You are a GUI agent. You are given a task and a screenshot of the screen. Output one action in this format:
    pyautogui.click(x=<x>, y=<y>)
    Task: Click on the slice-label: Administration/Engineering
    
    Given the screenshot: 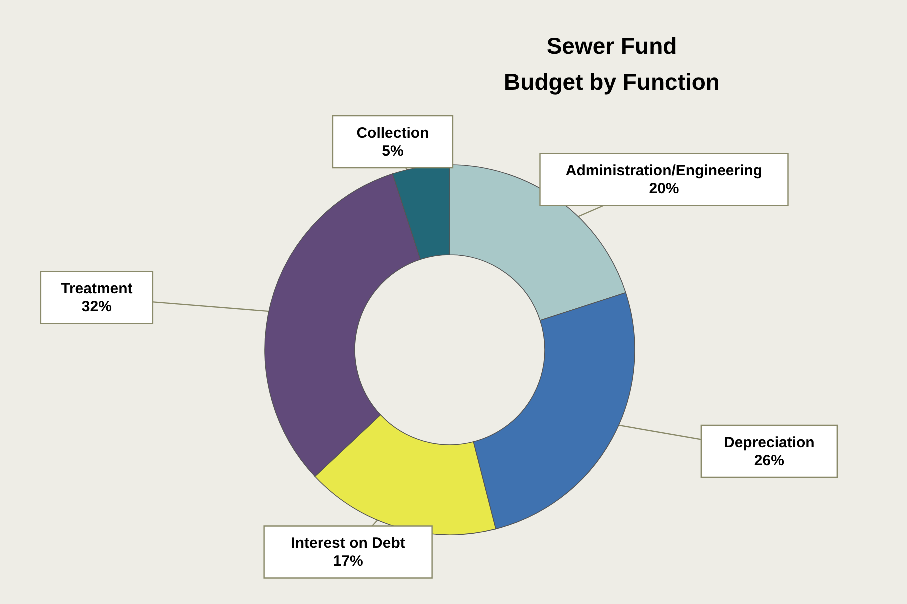 What is the action you would take?
    pyautogui.click(x=664, y=171)
    